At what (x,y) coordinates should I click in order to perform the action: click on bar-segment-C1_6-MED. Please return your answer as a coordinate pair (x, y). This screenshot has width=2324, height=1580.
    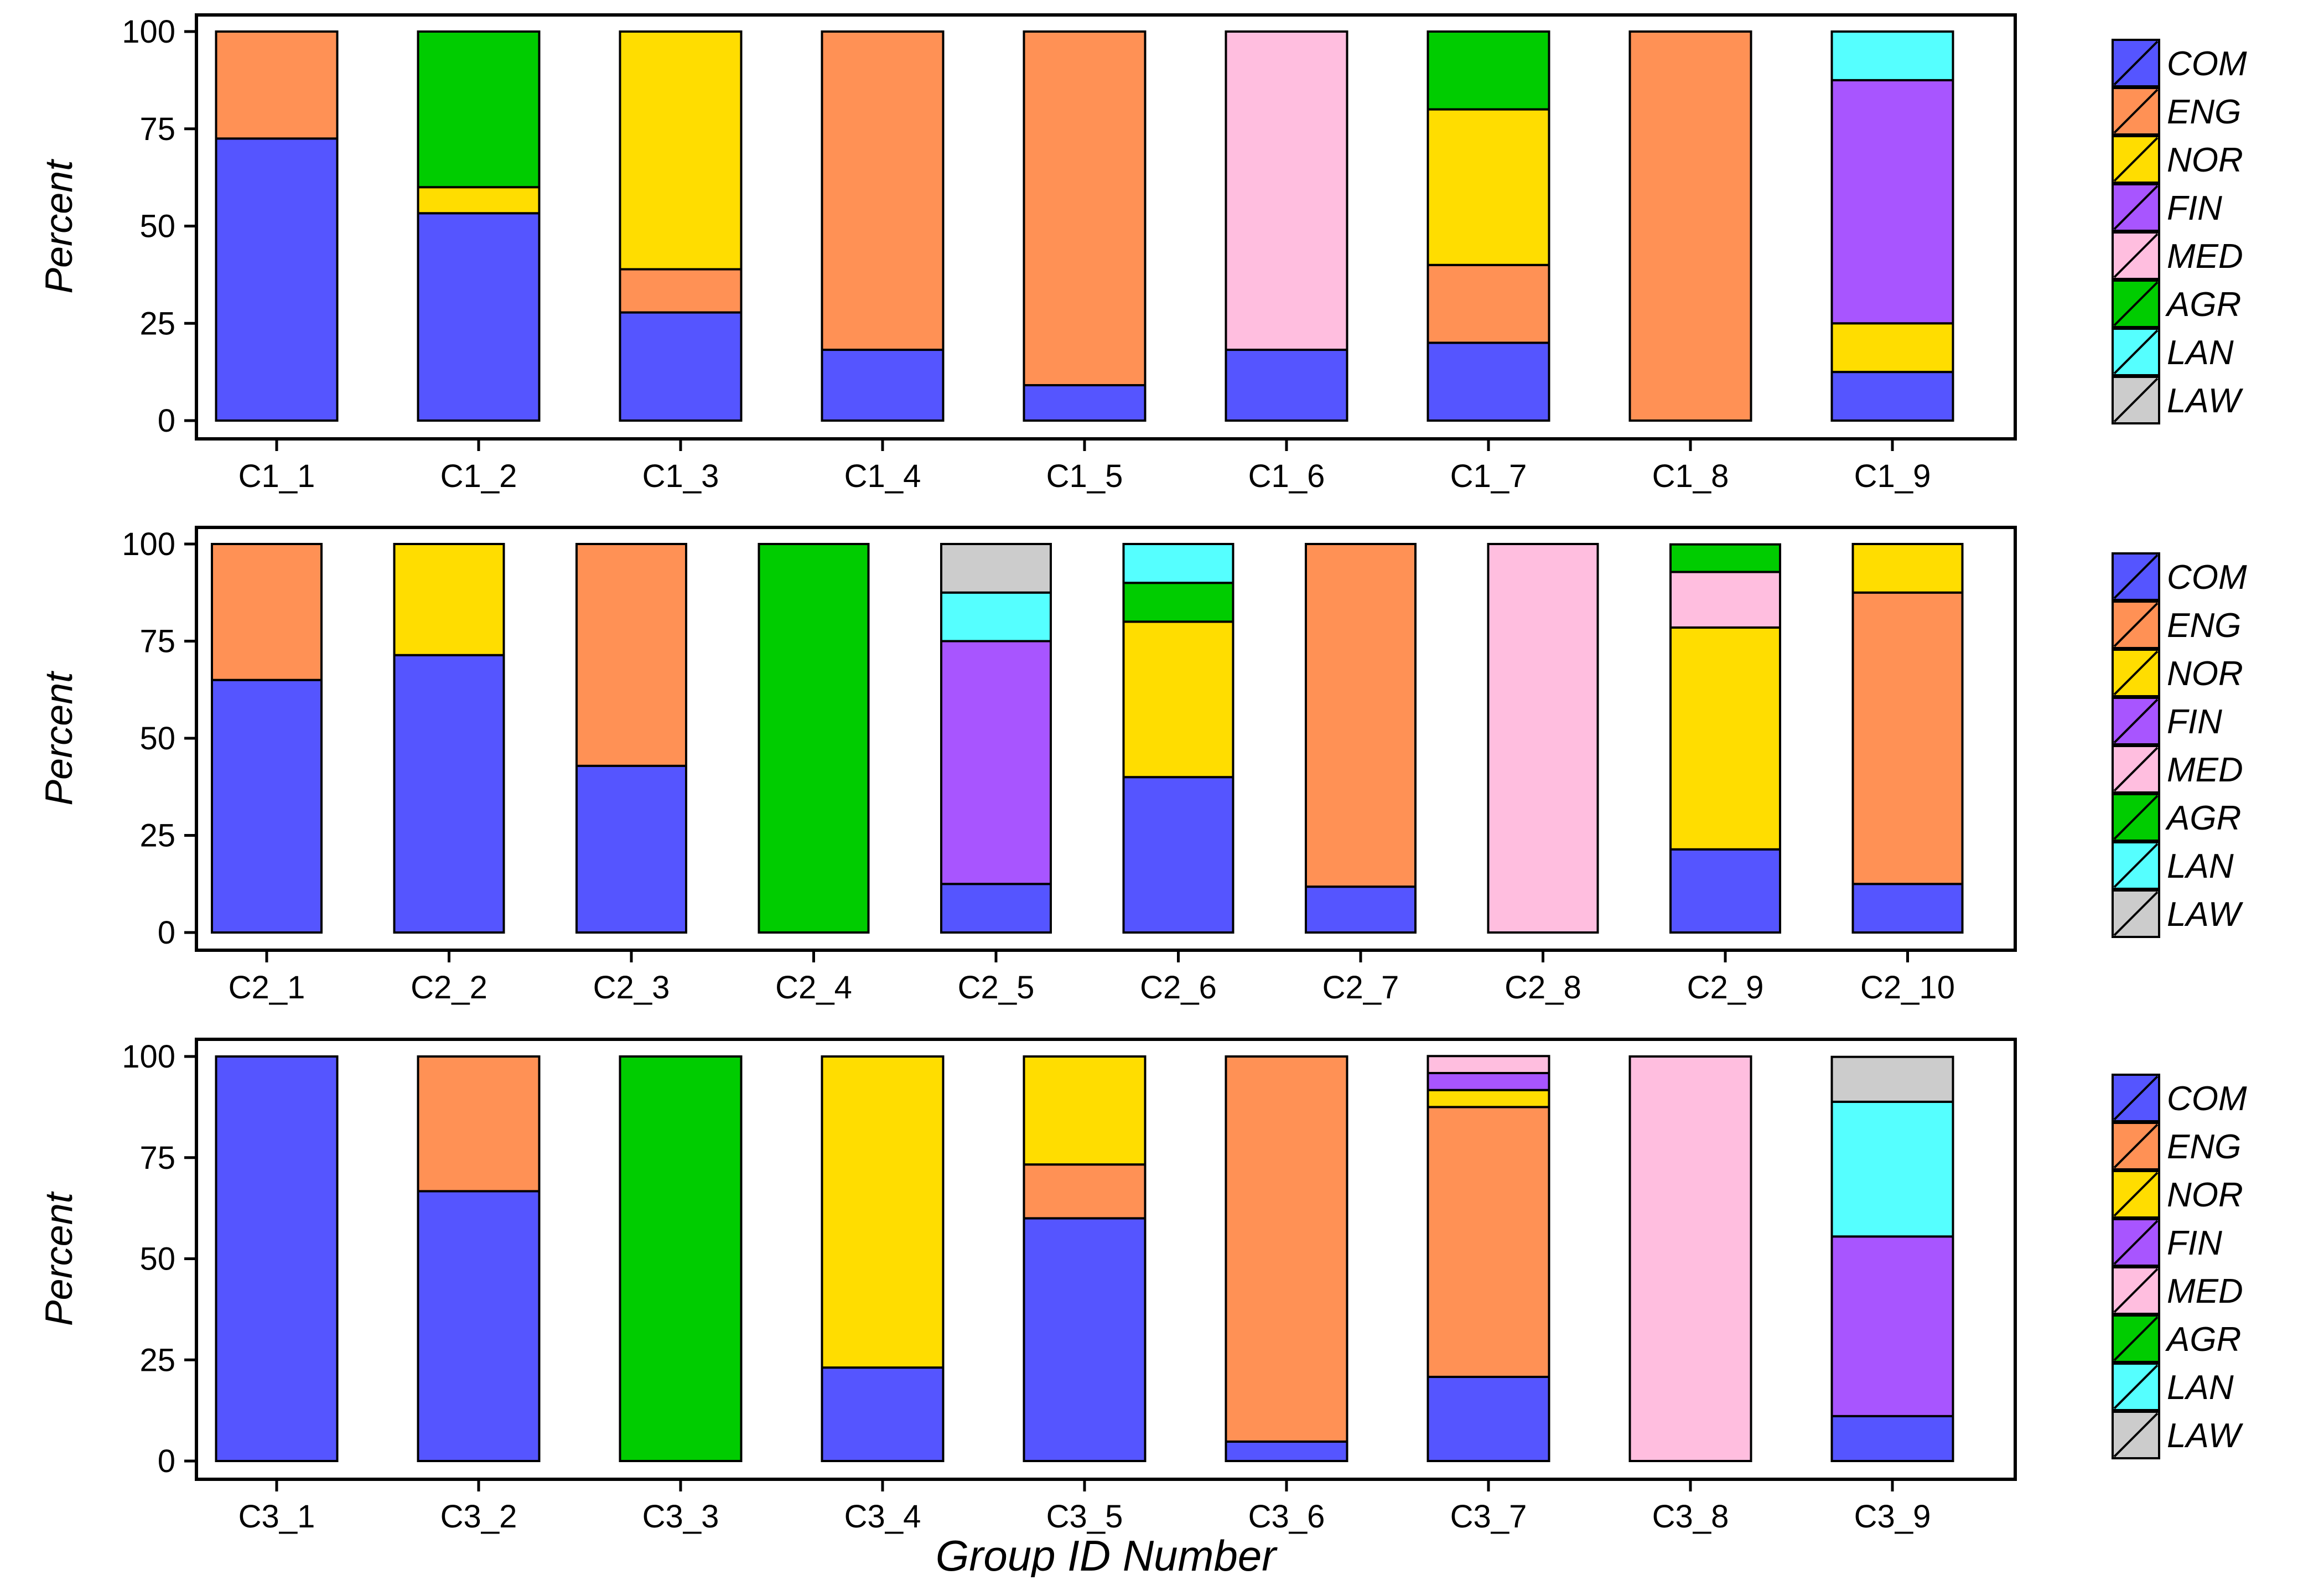
    Looking at the image, I should click on (1286, 191).